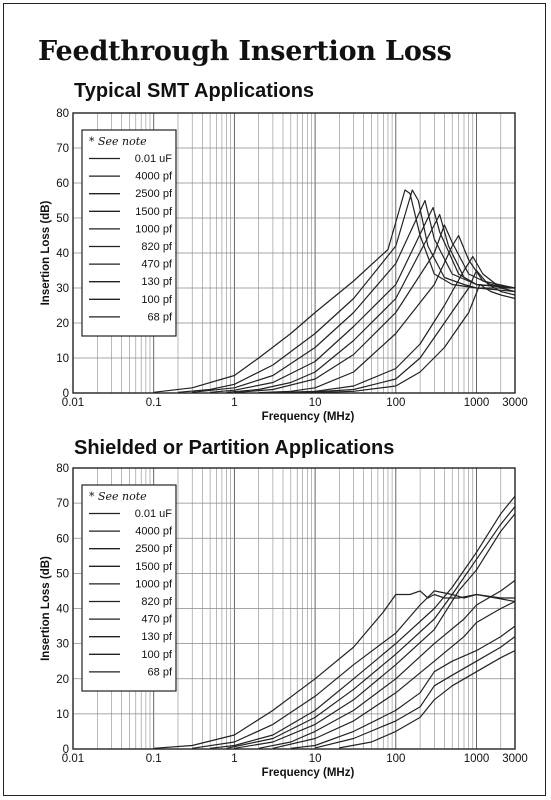 Image resolution: width=551 pixels, height=800 pixels. Describe the element at coordinates (194, 91) in the screenshot. I see `chart-1-title: Typical SMT Applications` at that location.